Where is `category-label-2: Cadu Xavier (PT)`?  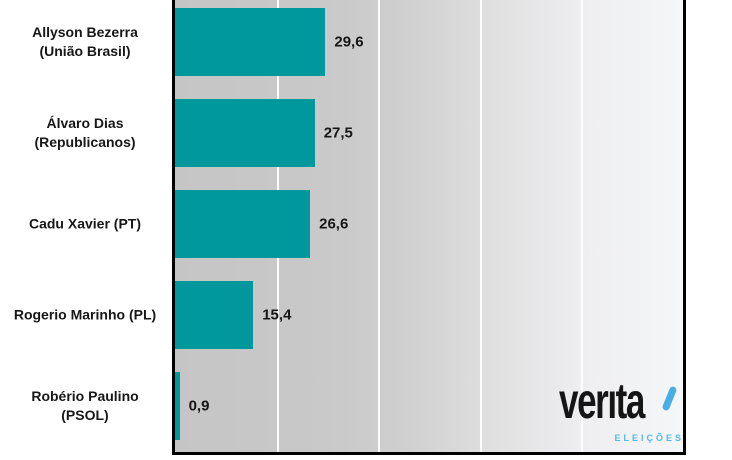 category-label-2: Cadu Xavier (PT) is located at coordinates (85, 223).